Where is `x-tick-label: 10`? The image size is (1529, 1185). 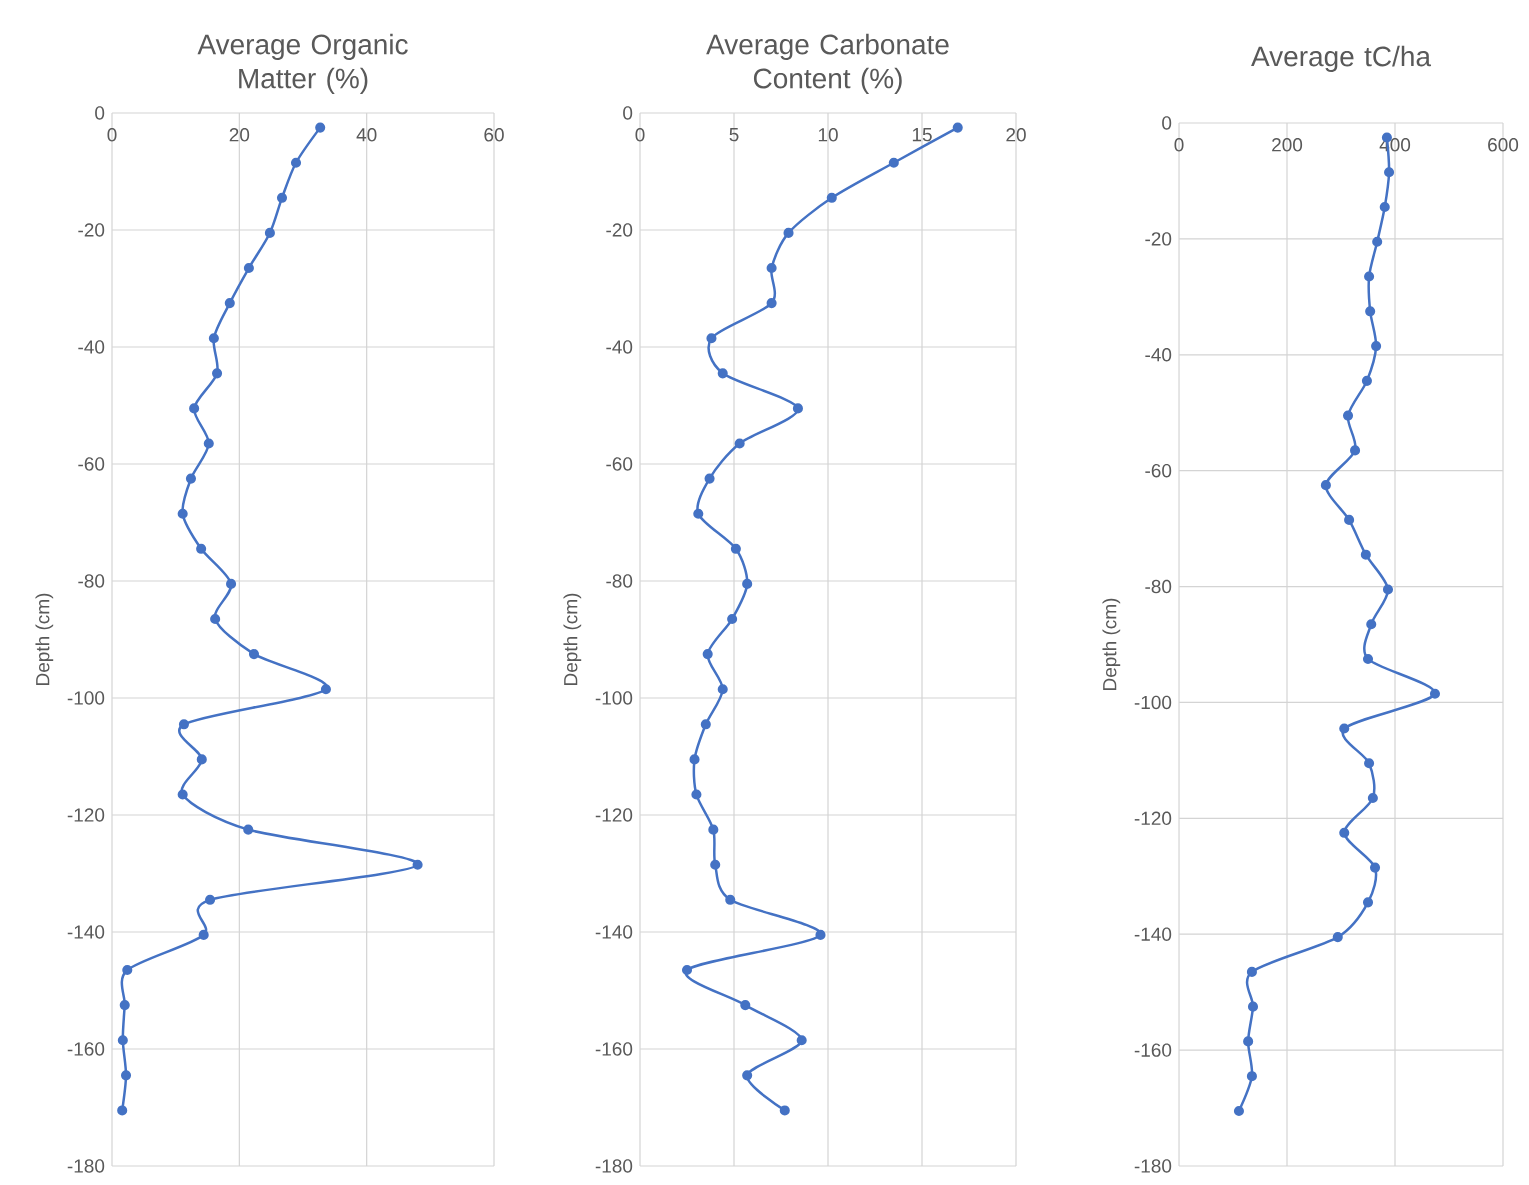
x-tick-label: 10 is located at coordinates (828, 135).